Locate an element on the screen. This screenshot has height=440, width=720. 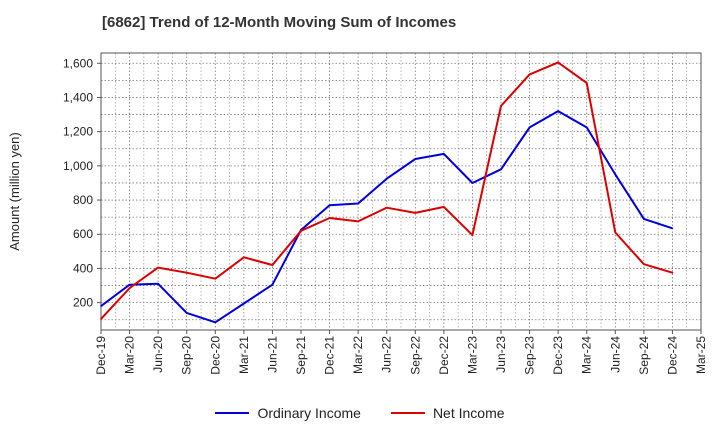
x-tick-label: Mar-25 is located at coordinates (701, 355).